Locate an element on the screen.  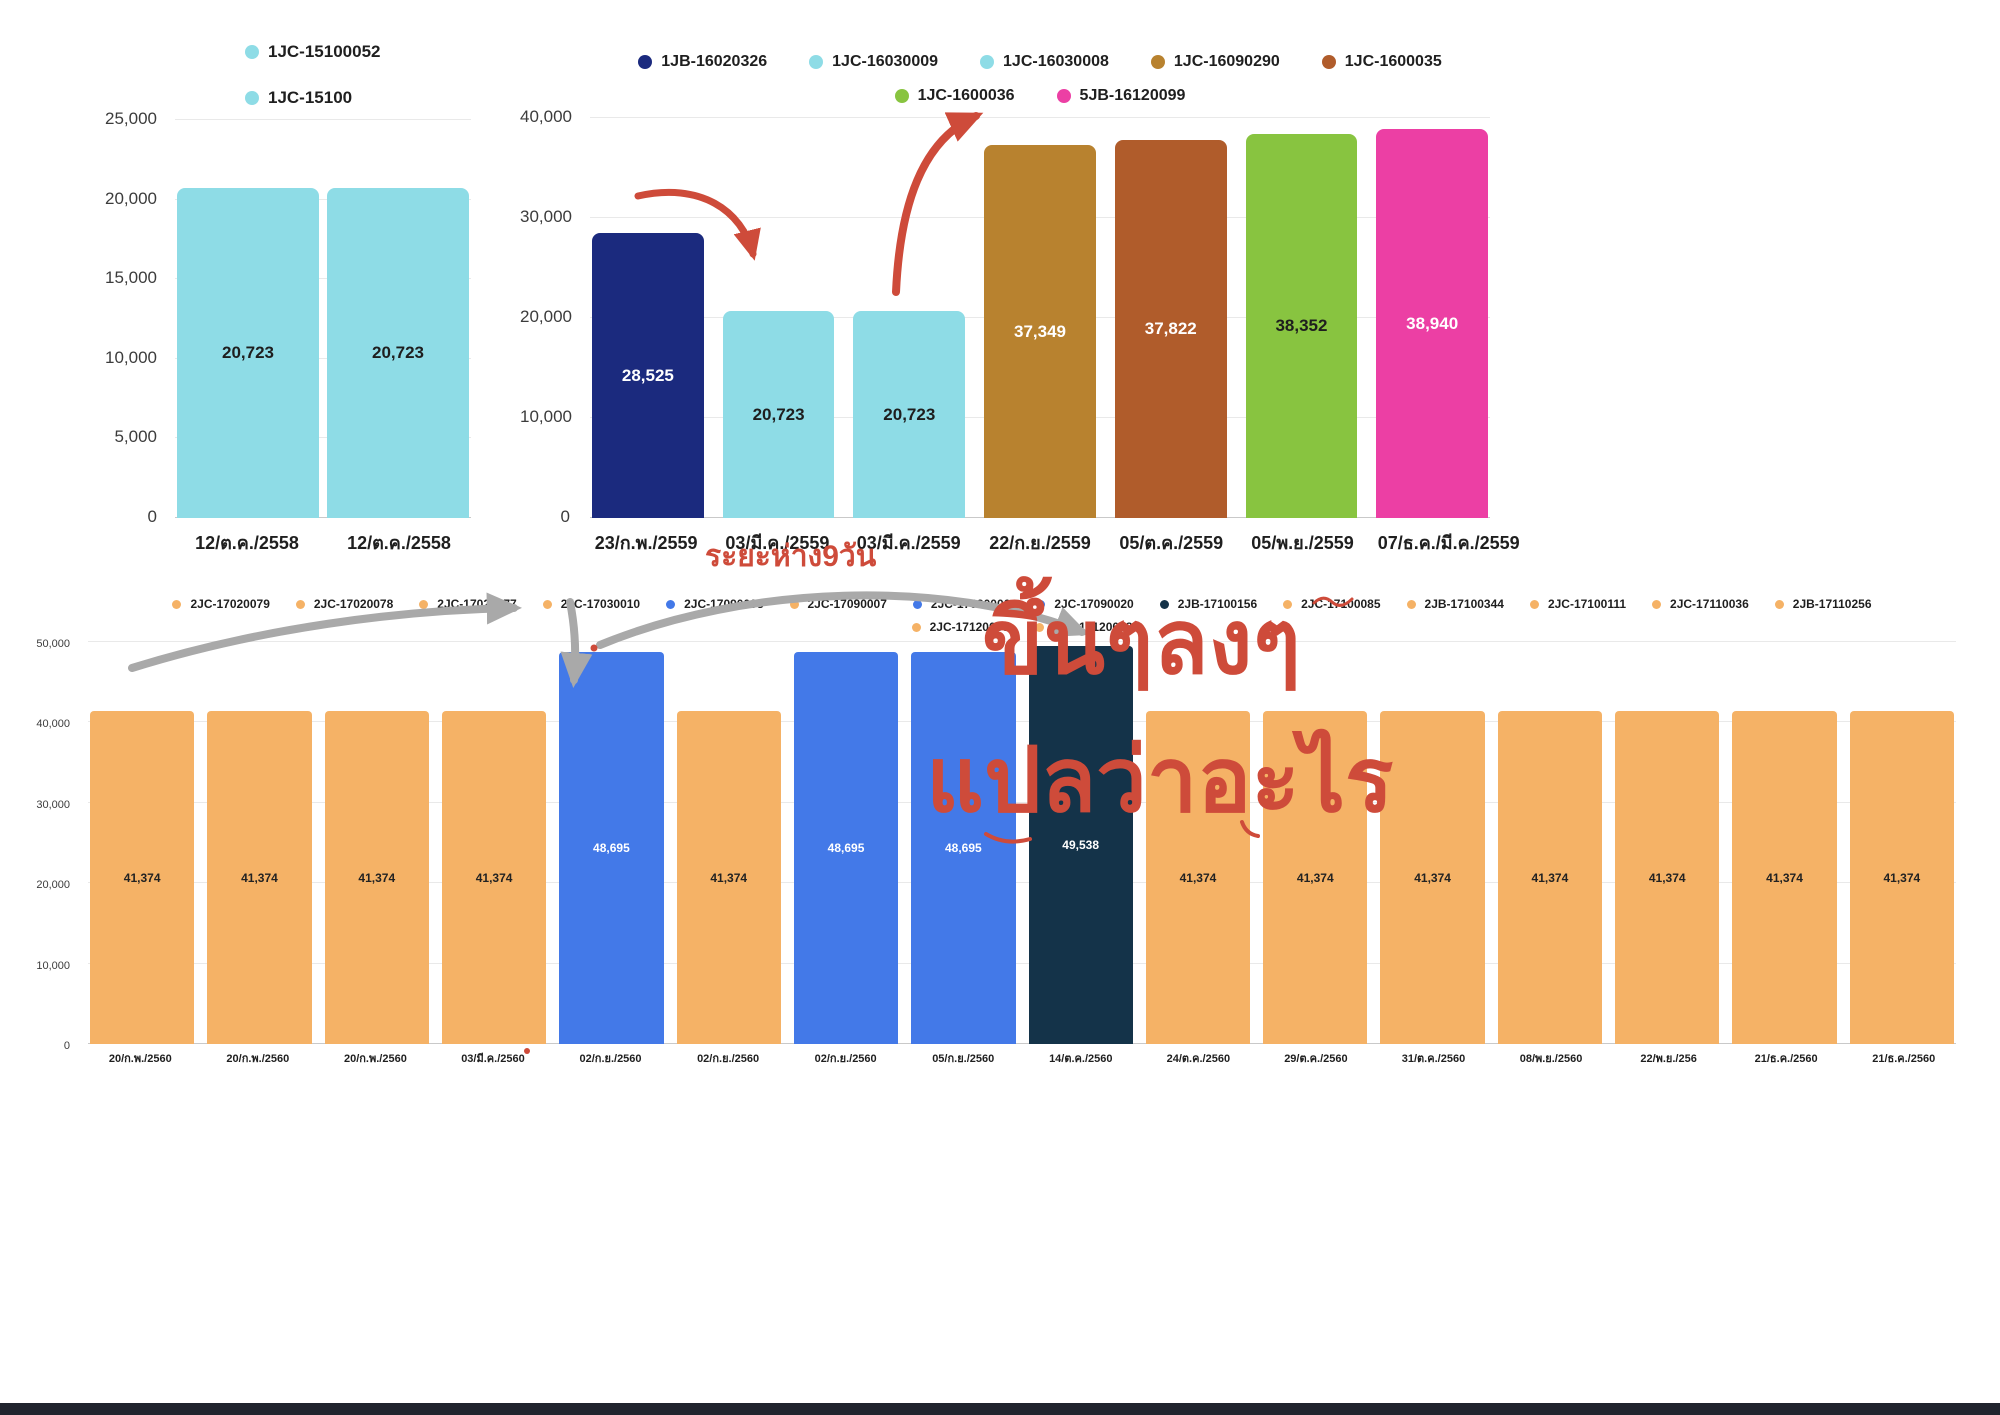
y-axis-tick-label: 20,000 is located at coordinates (546, 316).